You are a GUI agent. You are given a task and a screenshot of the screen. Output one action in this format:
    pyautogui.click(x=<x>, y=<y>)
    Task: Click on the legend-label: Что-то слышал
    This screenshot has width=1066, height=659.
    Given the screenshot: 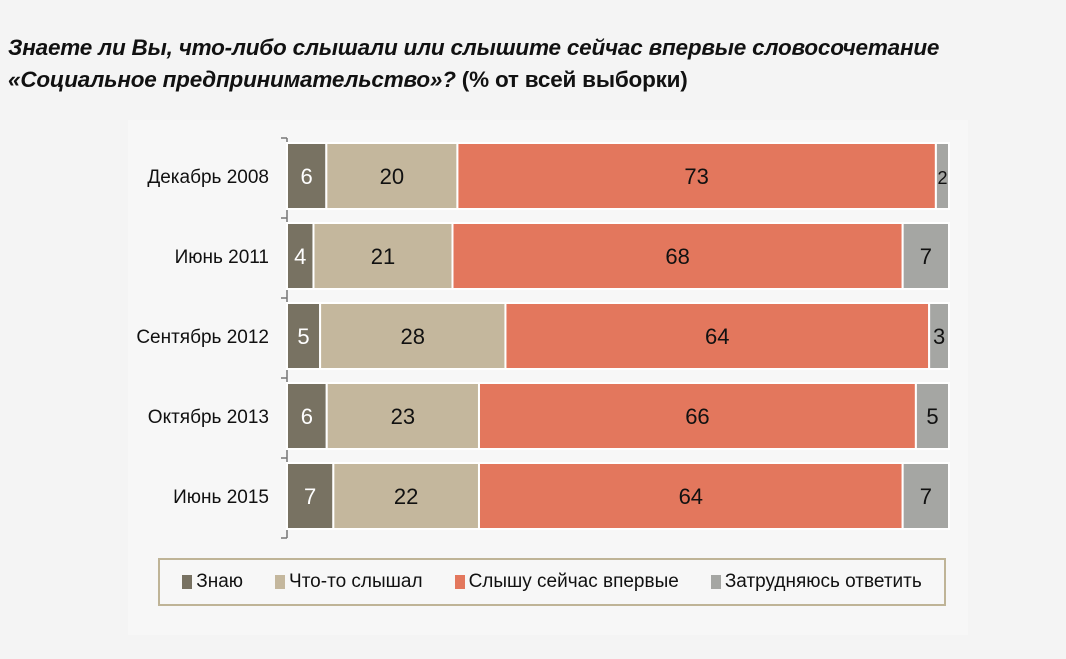 What is the action you would take?
    pyautogui.click(x=356, y=581)
    